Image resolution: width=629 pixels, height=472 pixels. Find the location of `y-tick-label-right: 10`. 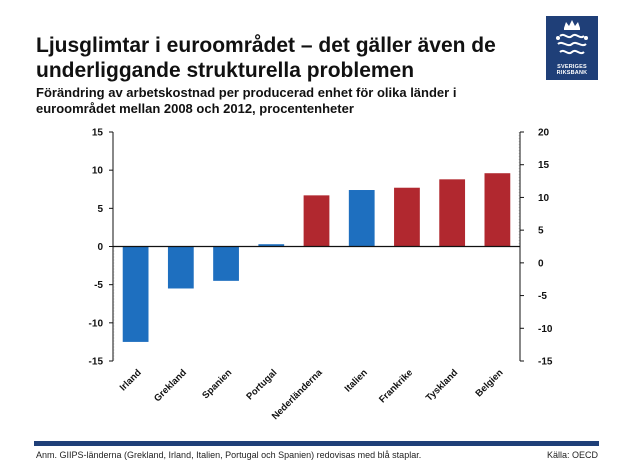

y-tick-label-right: 10 is located at coordinates (544, 198).